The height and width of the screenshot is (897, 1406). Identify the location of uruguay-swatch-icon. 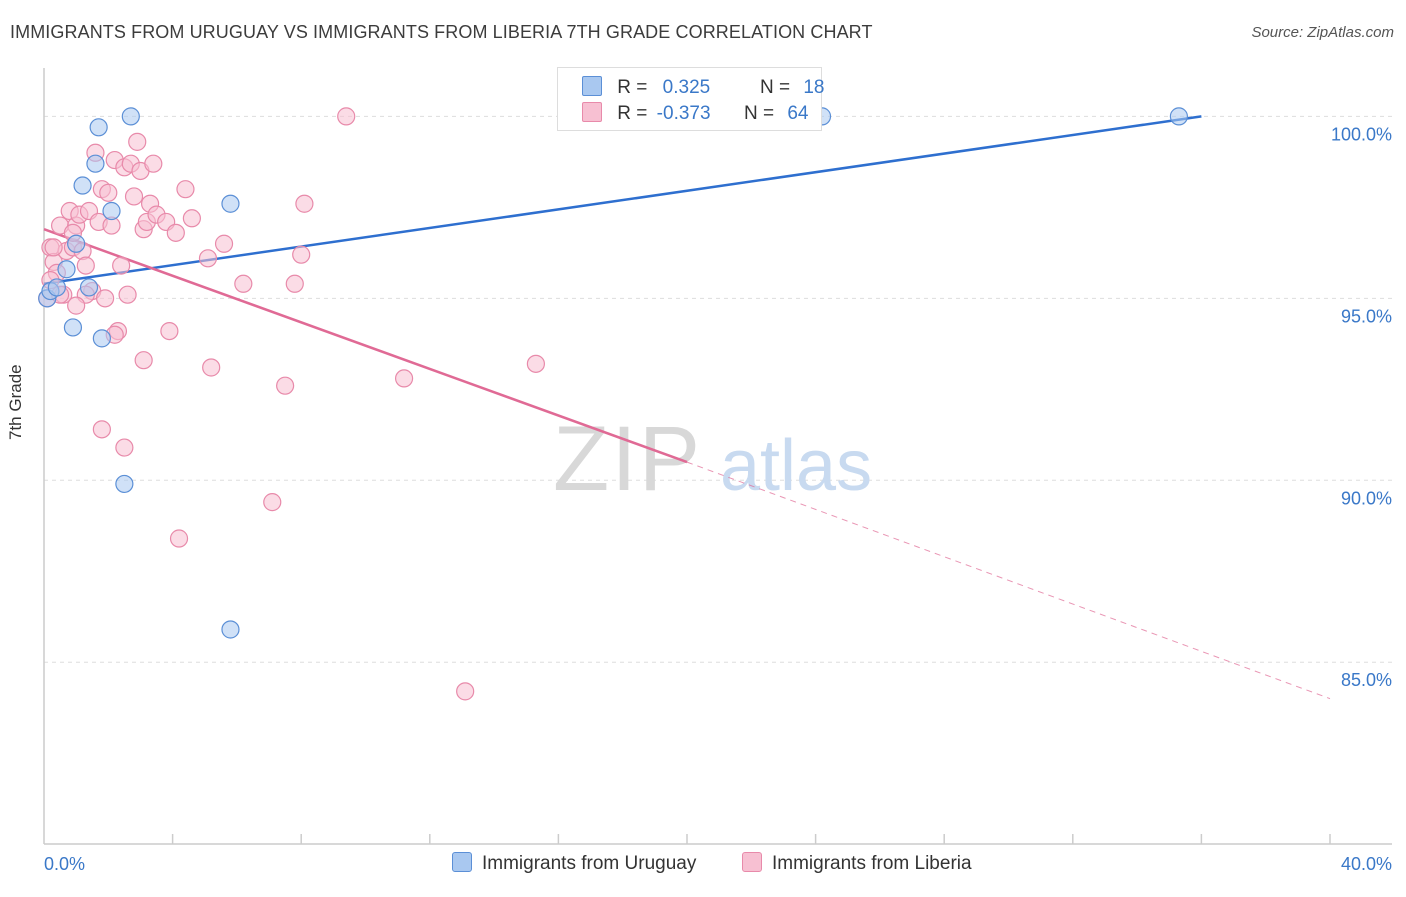
(592, 86).